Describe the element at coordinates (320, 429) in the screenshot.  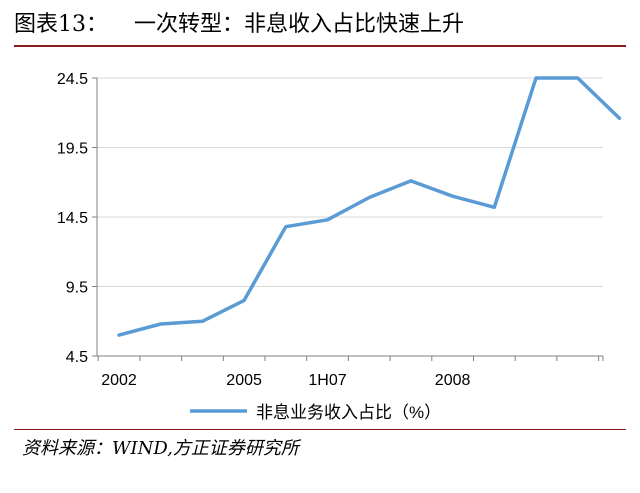
I see `source-divider` at that location.